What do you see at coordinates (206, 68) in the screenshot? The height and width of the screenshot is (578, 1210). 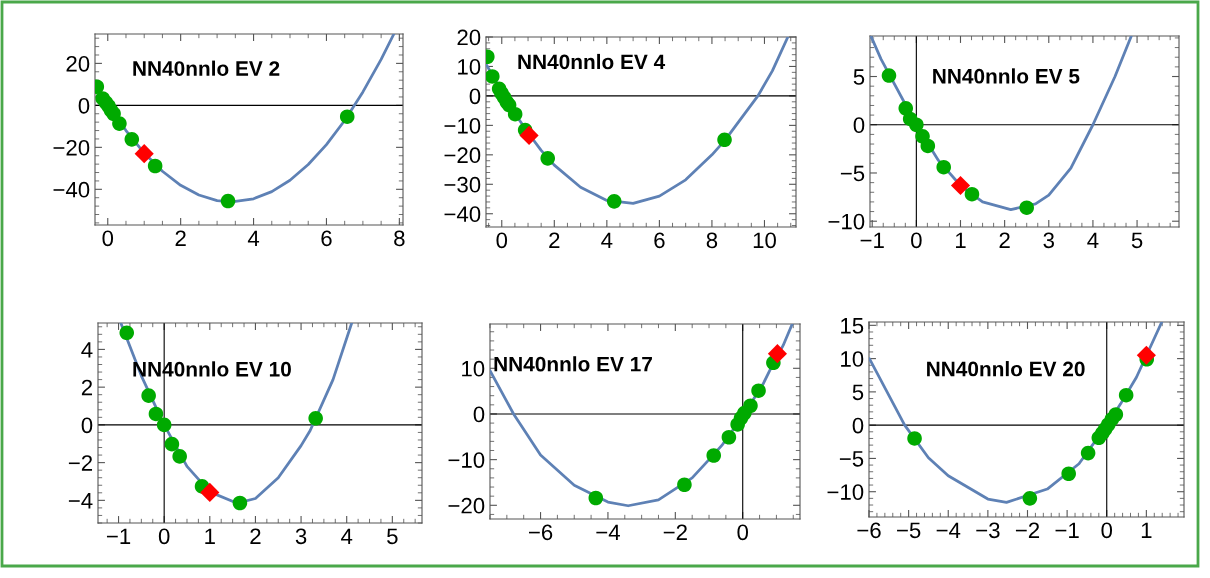 I see `text: NN40nnlo EV 2` at bounding box center [206, 68].